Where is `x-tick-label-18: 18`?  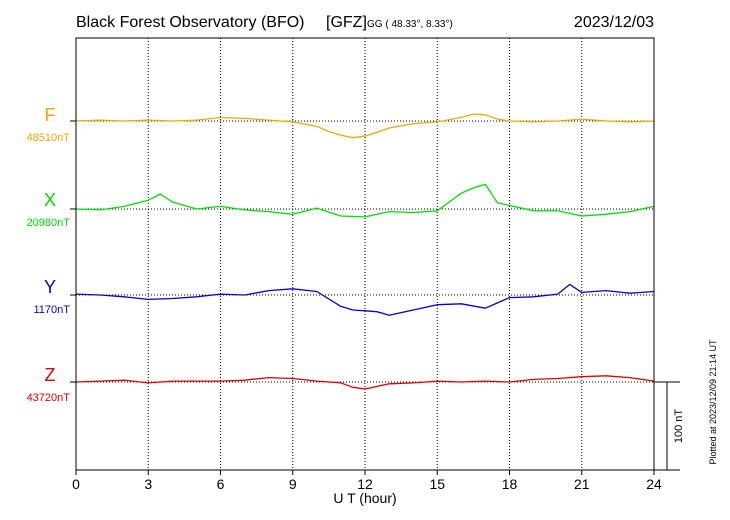
x-tick-label-18: 18 is located at coordinates (510, 484).